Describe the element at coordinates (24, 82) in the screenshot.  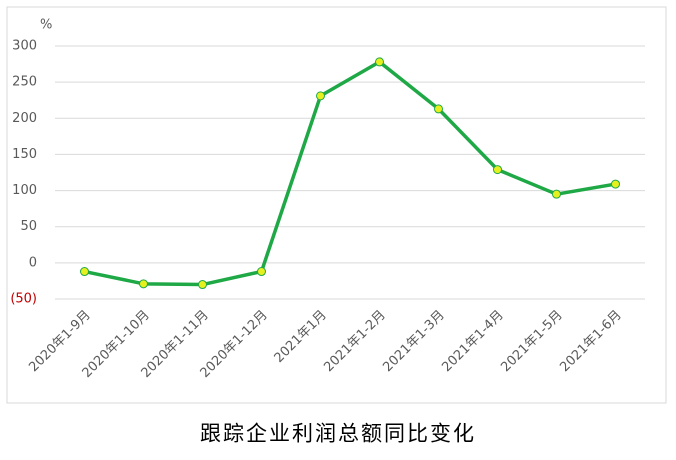
I see `y-tick-label: 250` at that location.